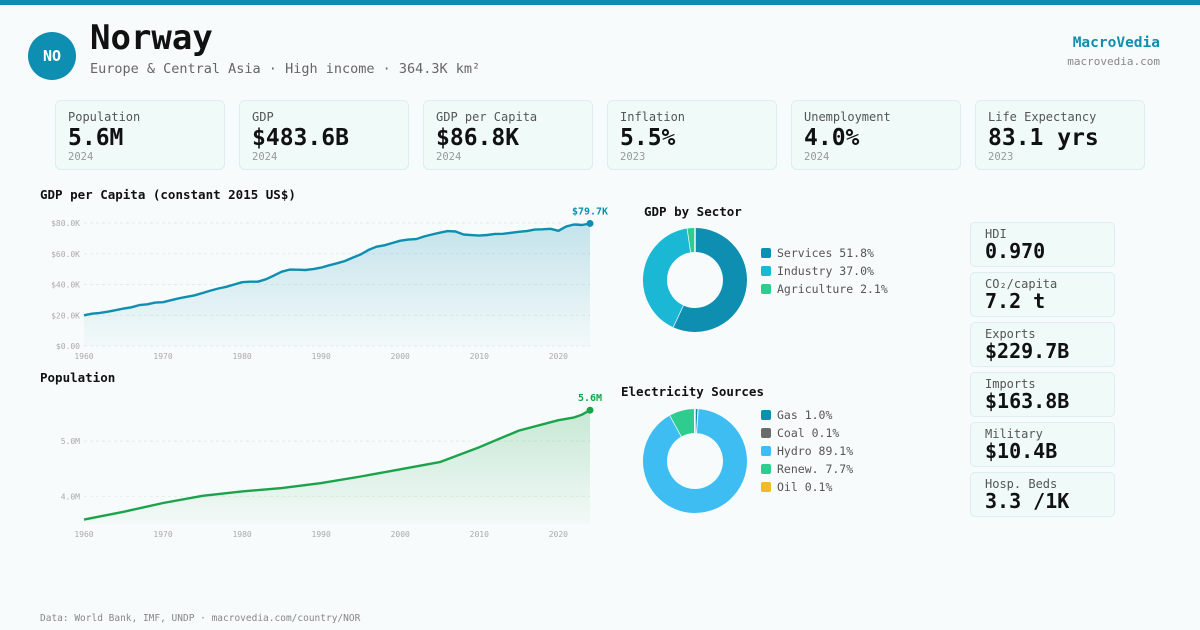 This screenshot has height=630, width=1200. What do you see at coordinates (1042, 117) in the screenshot?
I see `kpi-label: Life Expectancy` at bounding box center [1042, 117].